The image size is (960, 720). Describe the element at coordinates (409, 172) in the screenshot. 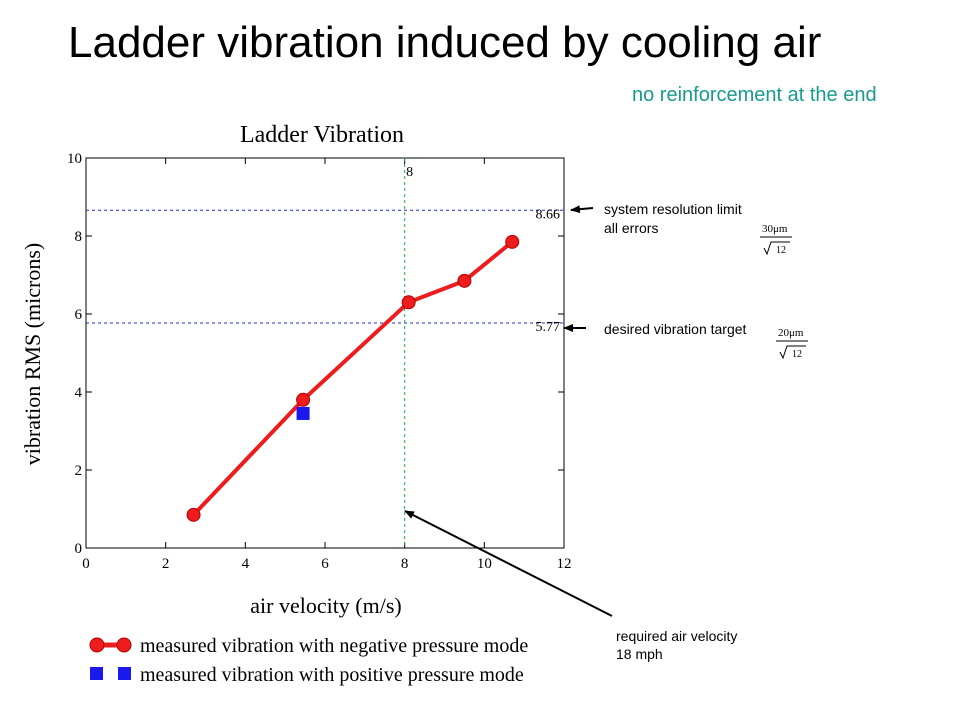

I see `reference-line-label: 8` at that location.